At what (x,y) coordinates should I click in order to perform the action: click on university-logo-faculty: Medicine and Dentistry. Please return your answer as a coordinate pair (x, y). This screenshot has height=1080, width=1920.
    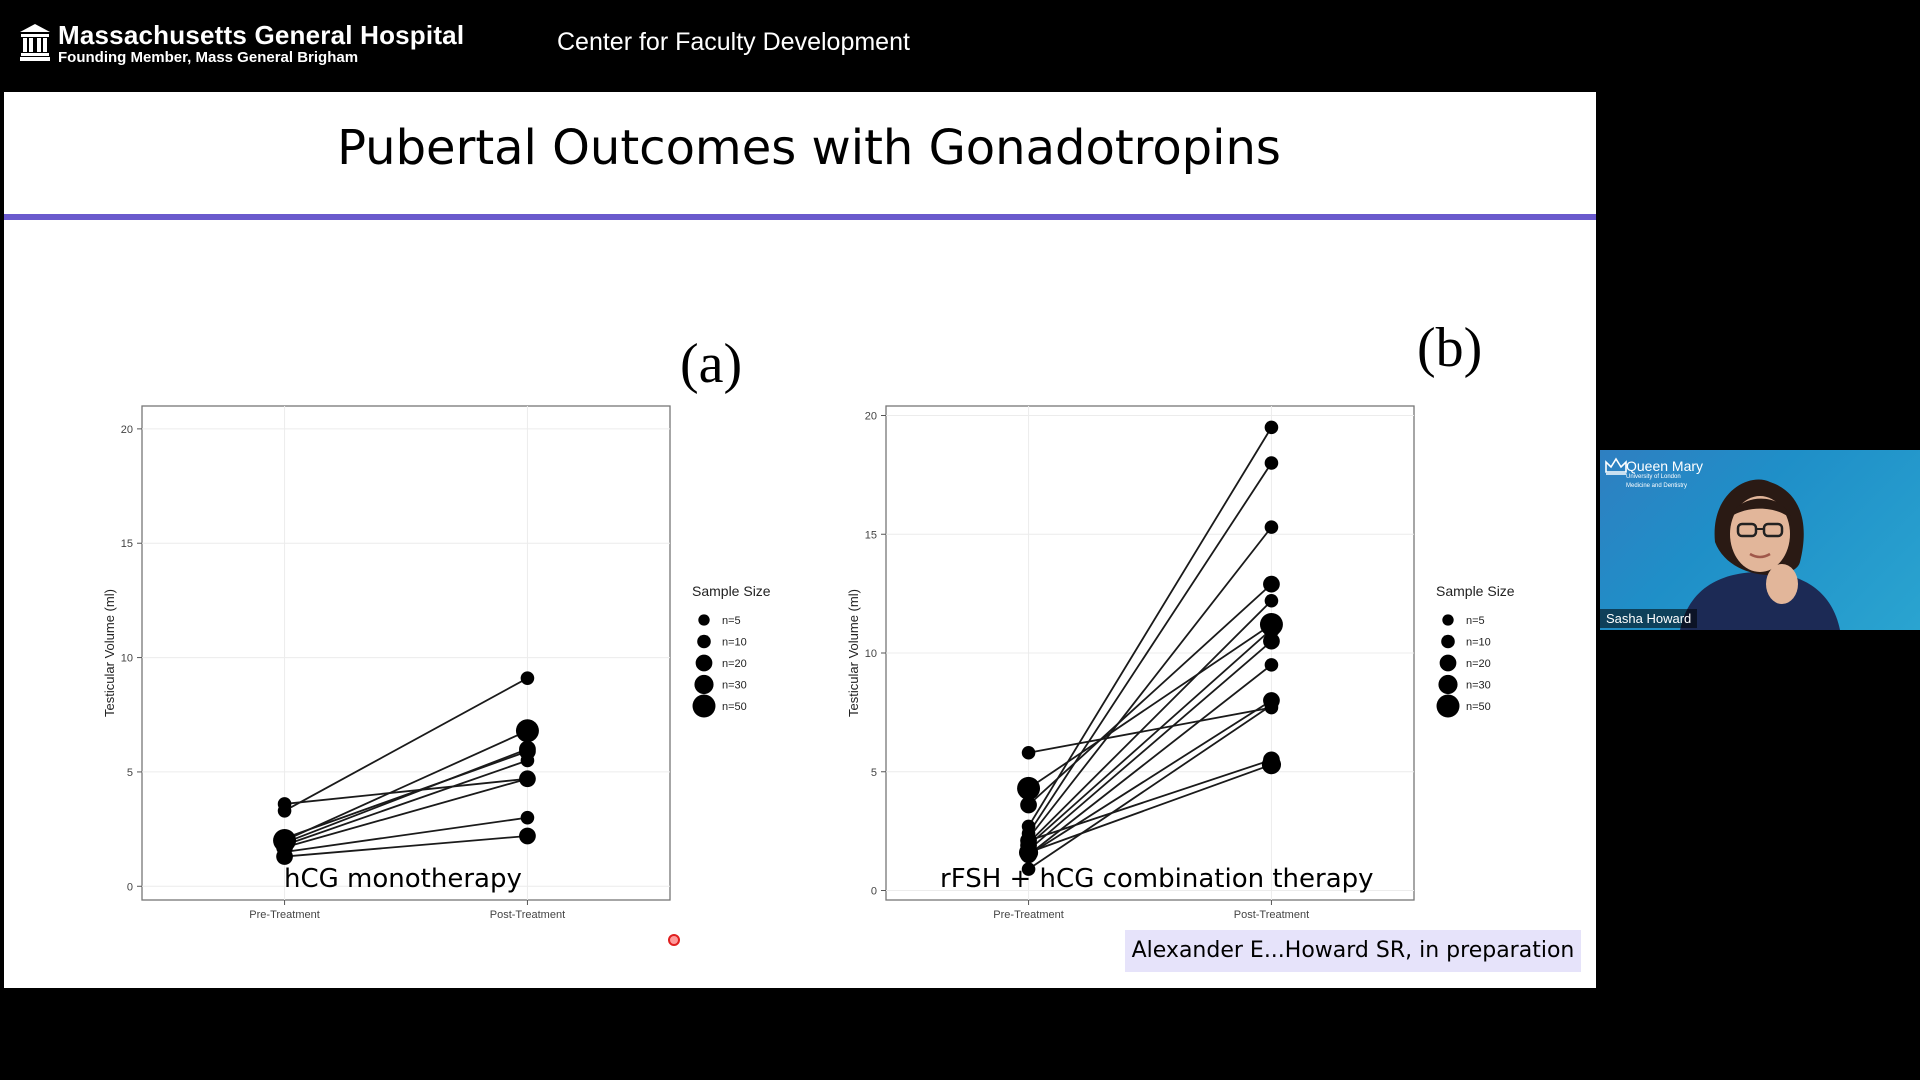
    Looking at the image, I should click on (1657, 486).